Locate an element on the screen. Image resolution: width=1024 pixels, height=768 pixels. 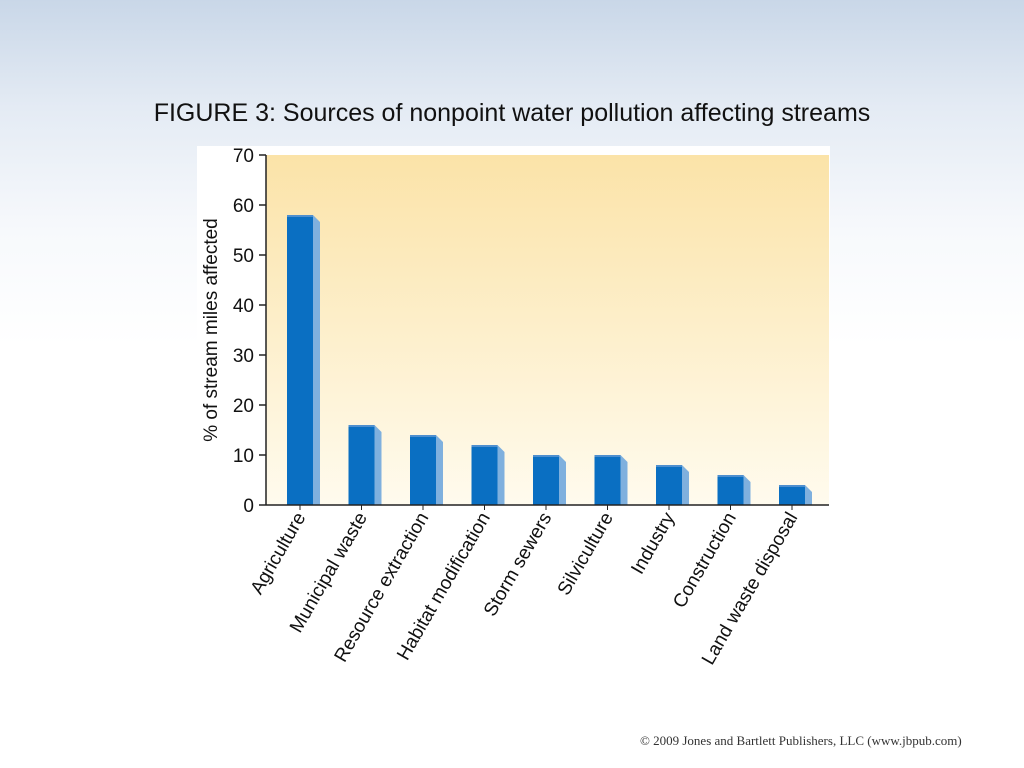
y-tick-label: 10 is located at coordinates (243, 456).